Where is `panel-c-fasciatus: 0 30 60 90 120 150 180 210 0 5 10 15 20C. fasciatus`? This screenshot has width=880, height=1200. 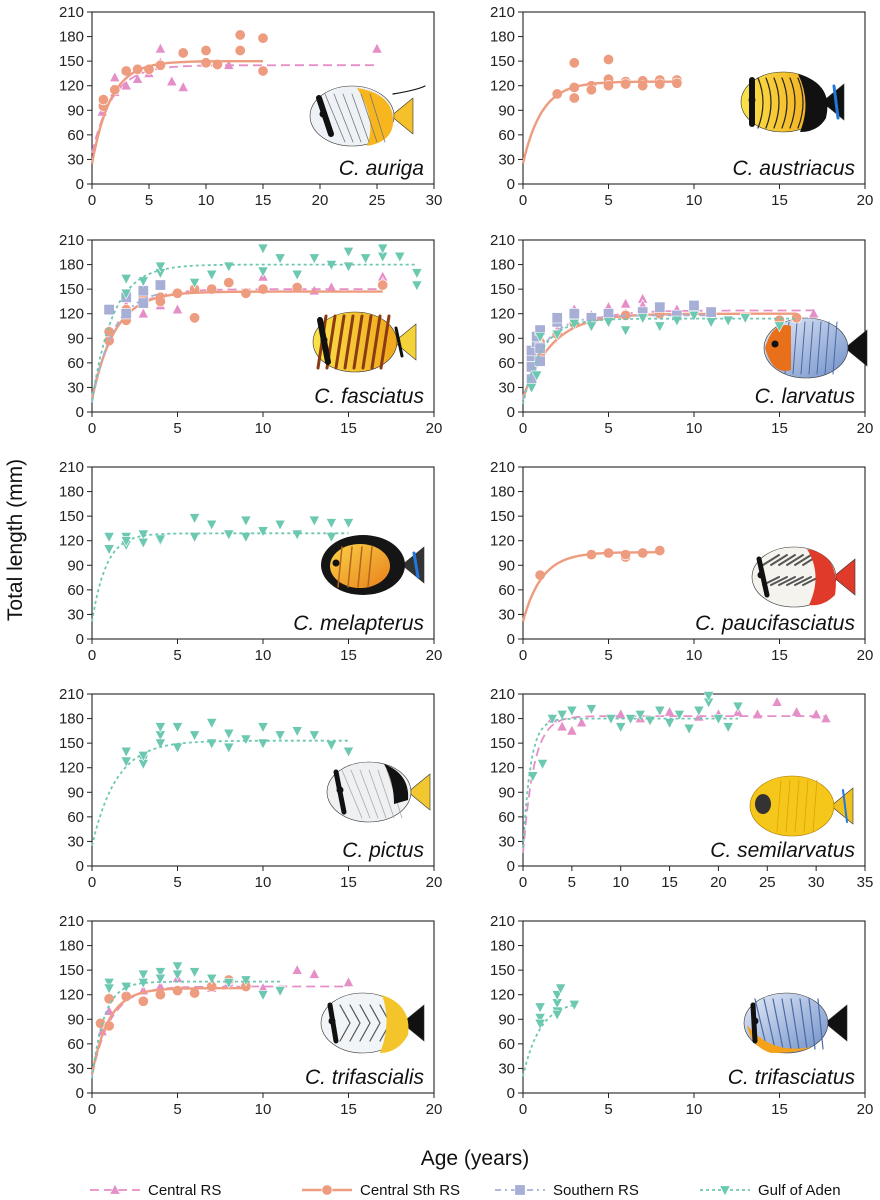
panel-c-fasciatus: 0 30 60 90 120 150 180 210 0 5 10 15 20C. fasciatus is located at coordinates (250, 334).